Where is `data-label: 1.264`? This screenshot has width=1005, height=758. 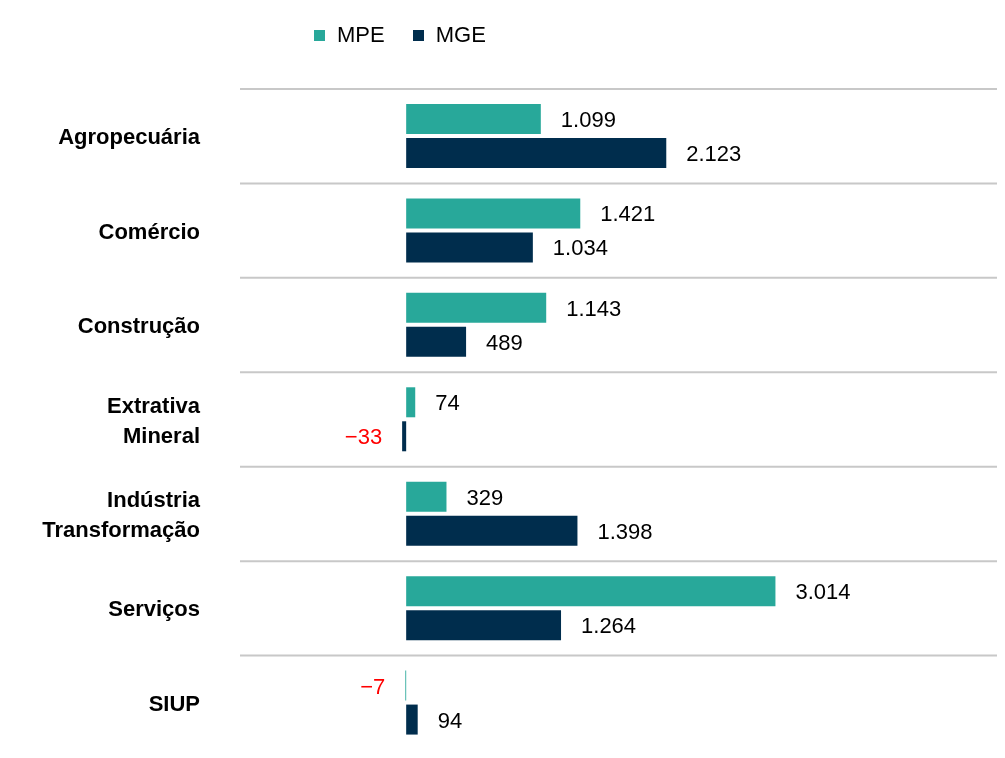
data-label: 1.264 is located at coordinates (609, 626).